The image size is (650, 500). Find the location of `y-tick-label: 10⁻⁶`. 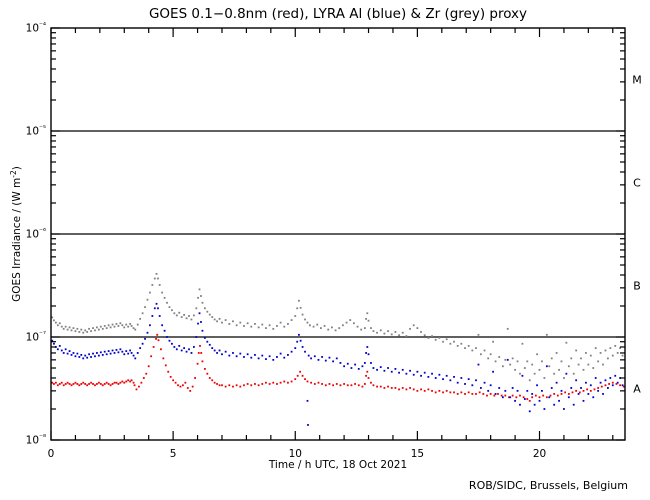

y-tick-label: 10⁻⁶ is located at coordinates (36, 234).